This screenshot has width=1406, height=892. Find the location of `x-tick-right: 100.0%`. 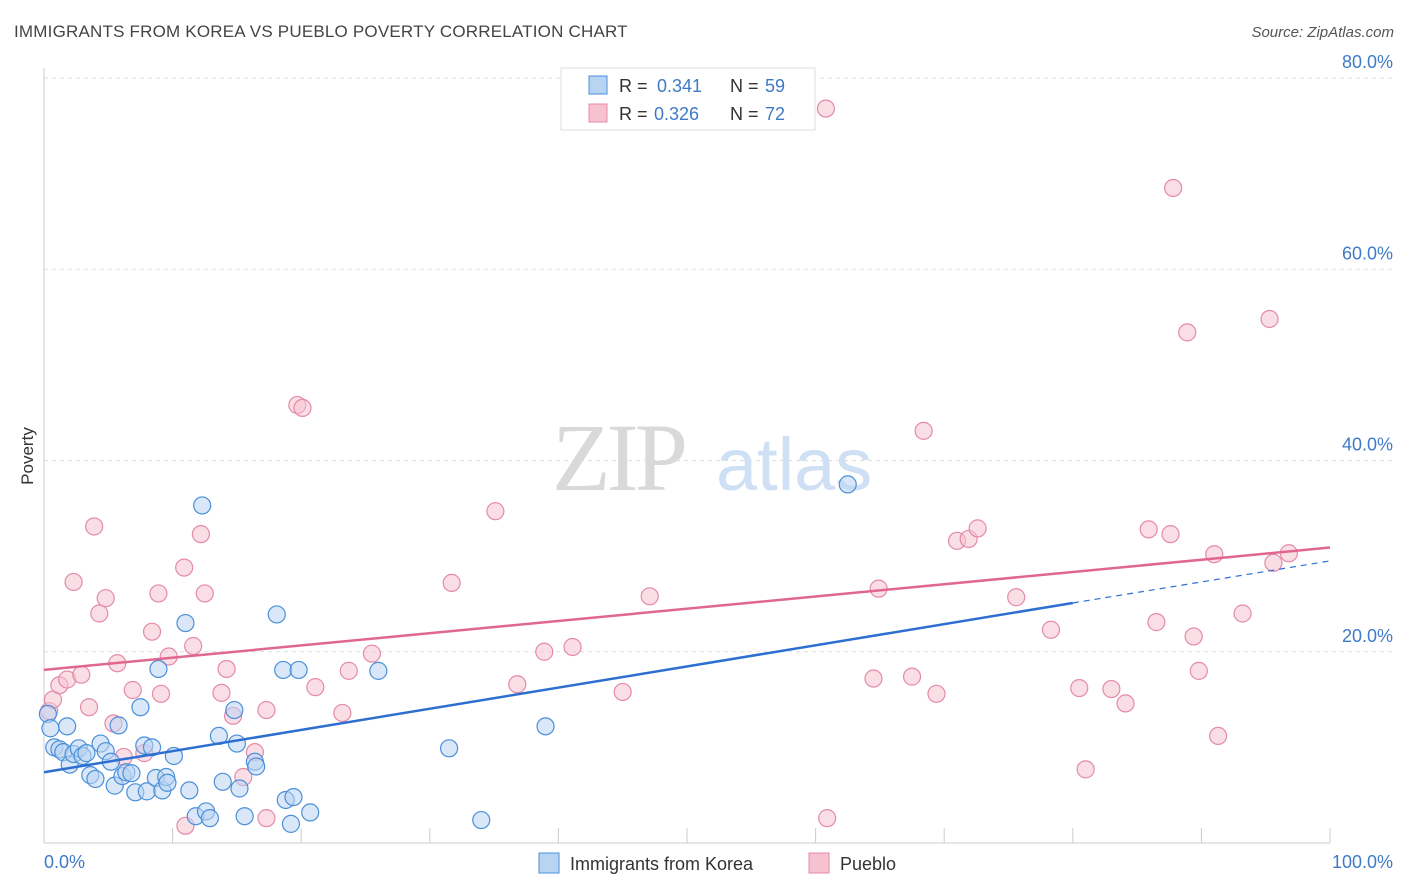

x-tick-right: 100.0% is located at coordinates (1362, 862).